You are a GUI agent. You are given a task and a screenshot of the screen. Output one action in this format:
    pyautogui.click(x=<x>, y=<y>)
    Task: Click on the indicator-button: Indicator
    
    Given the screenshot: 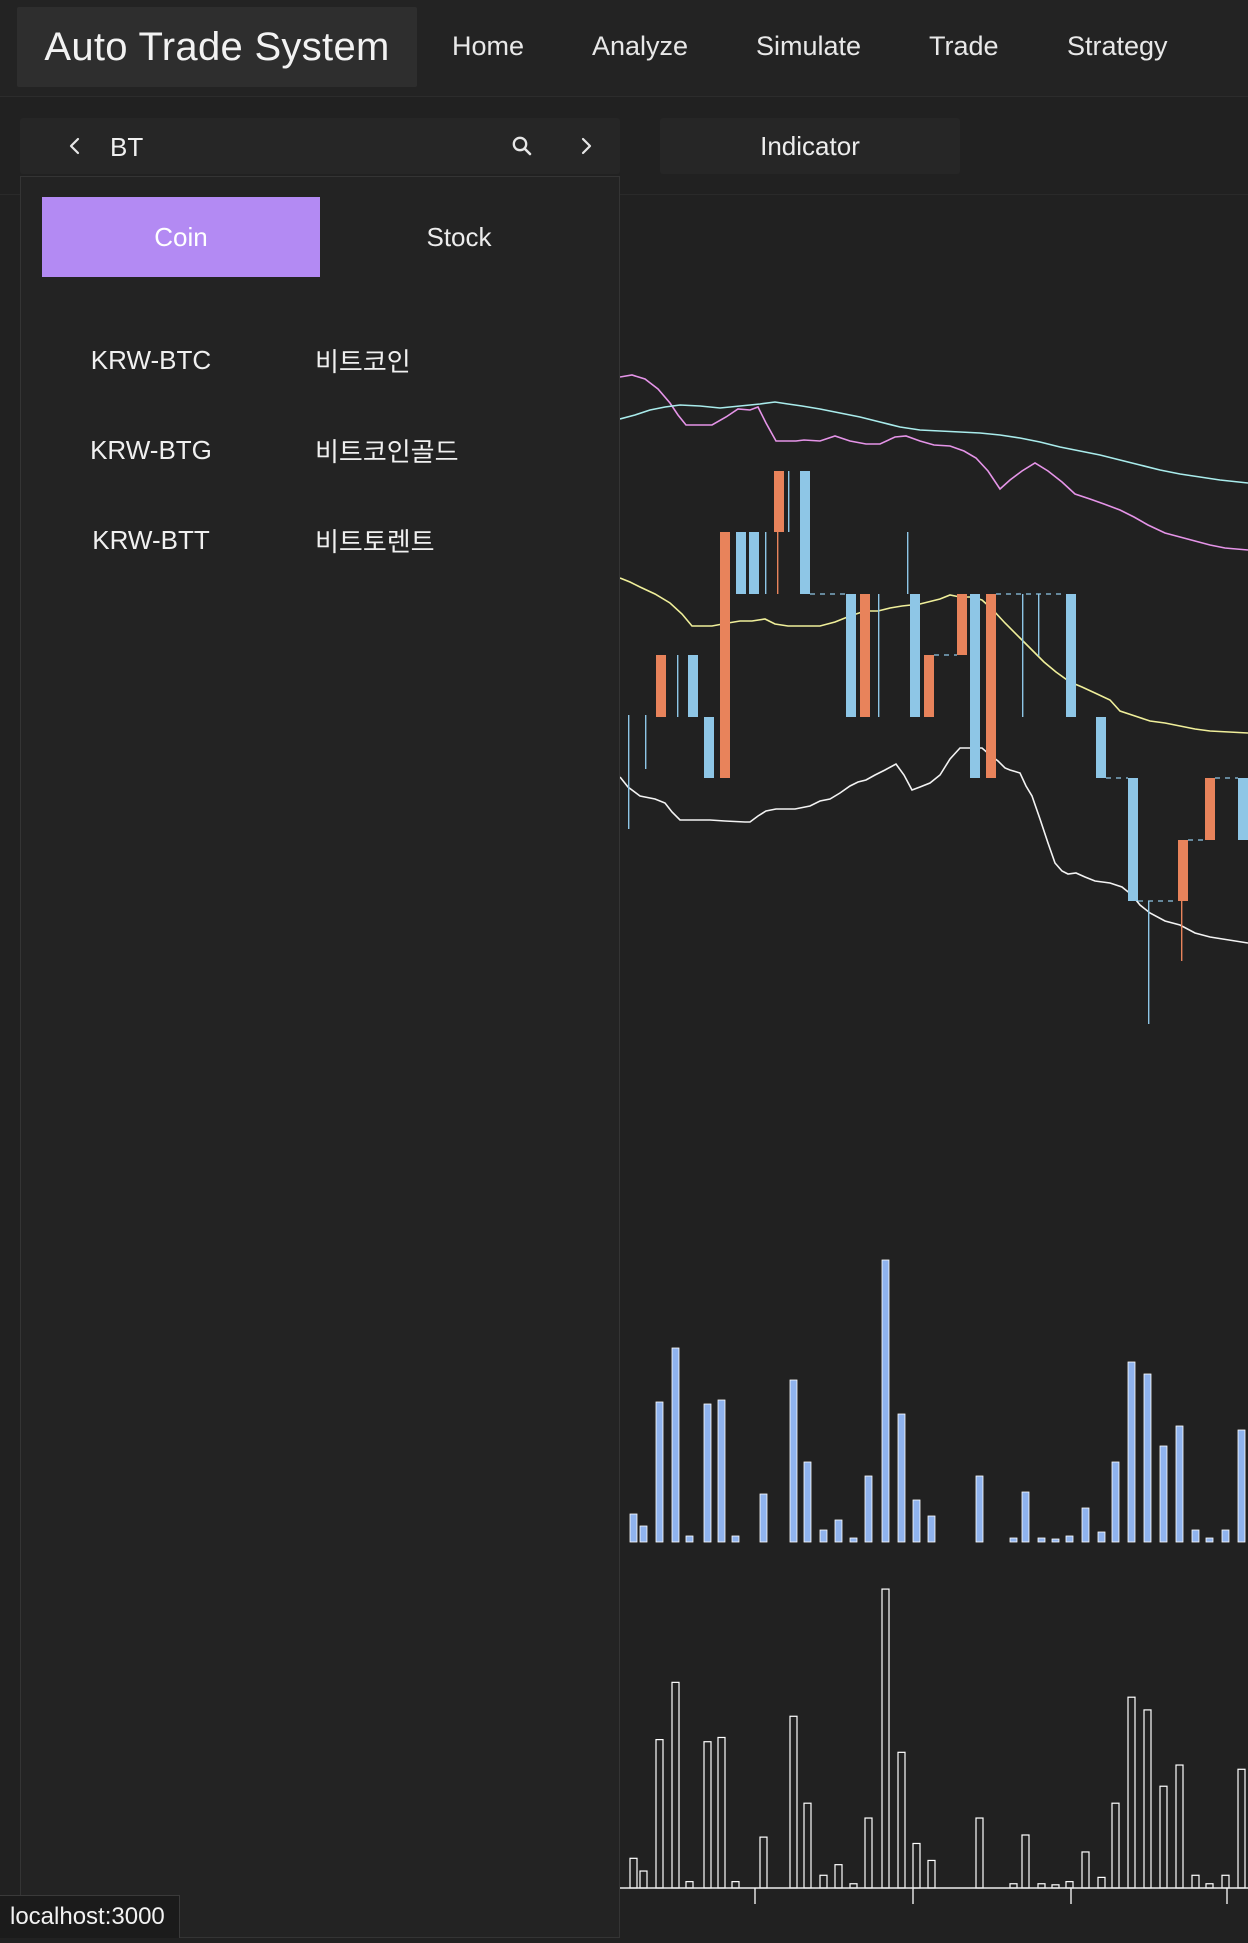 What is the action you would take?
    pyautogui.click(x=810, y=146)
    